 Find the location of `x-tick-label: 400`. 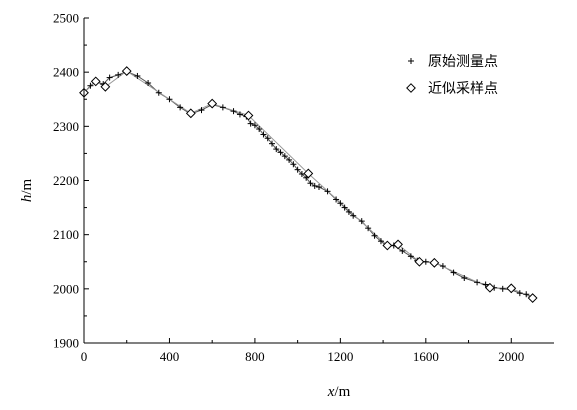

x-tick-label: 400 is located at coordinates (170, 356).